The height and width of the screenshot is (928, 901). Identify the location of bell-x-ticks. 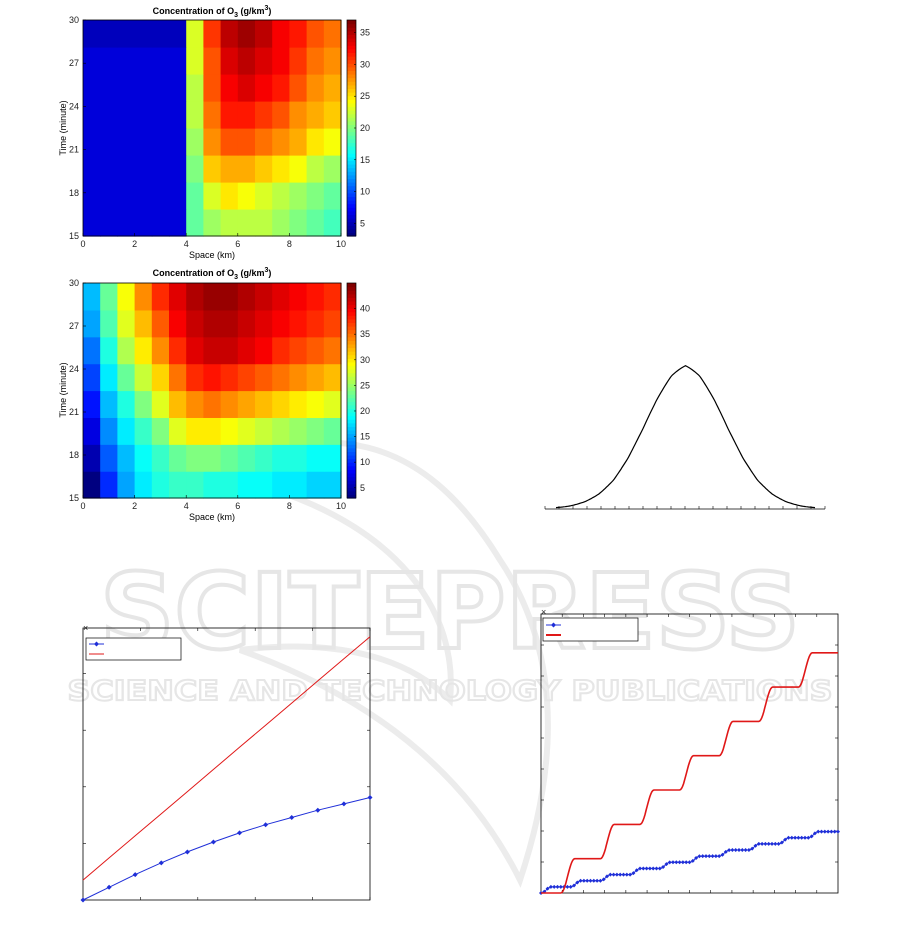
(685, 507).